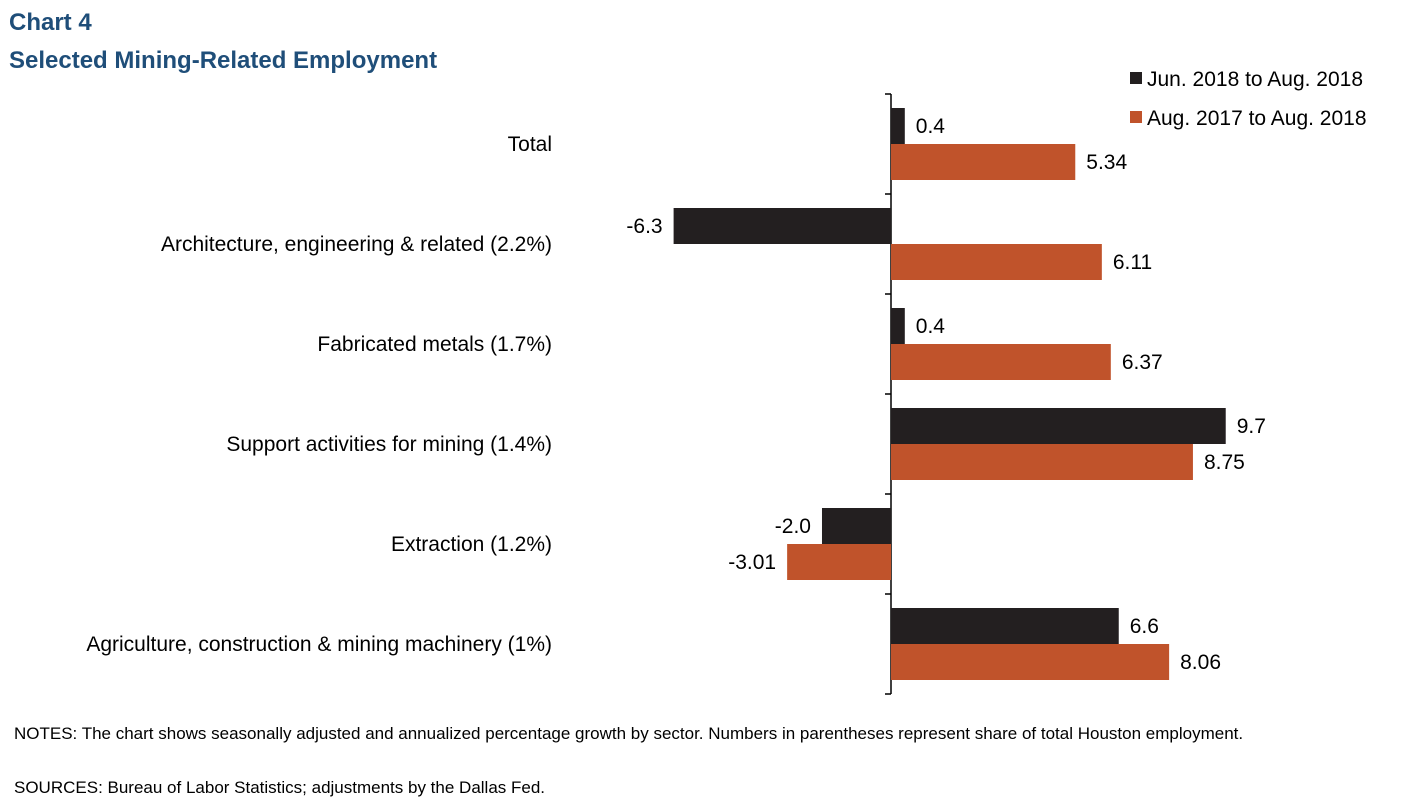 This screenshot has height=810, width=1422. Describe the element at coordinates (50, 22) in the screenshot. I see `chart-number: Chart 4` at that location.